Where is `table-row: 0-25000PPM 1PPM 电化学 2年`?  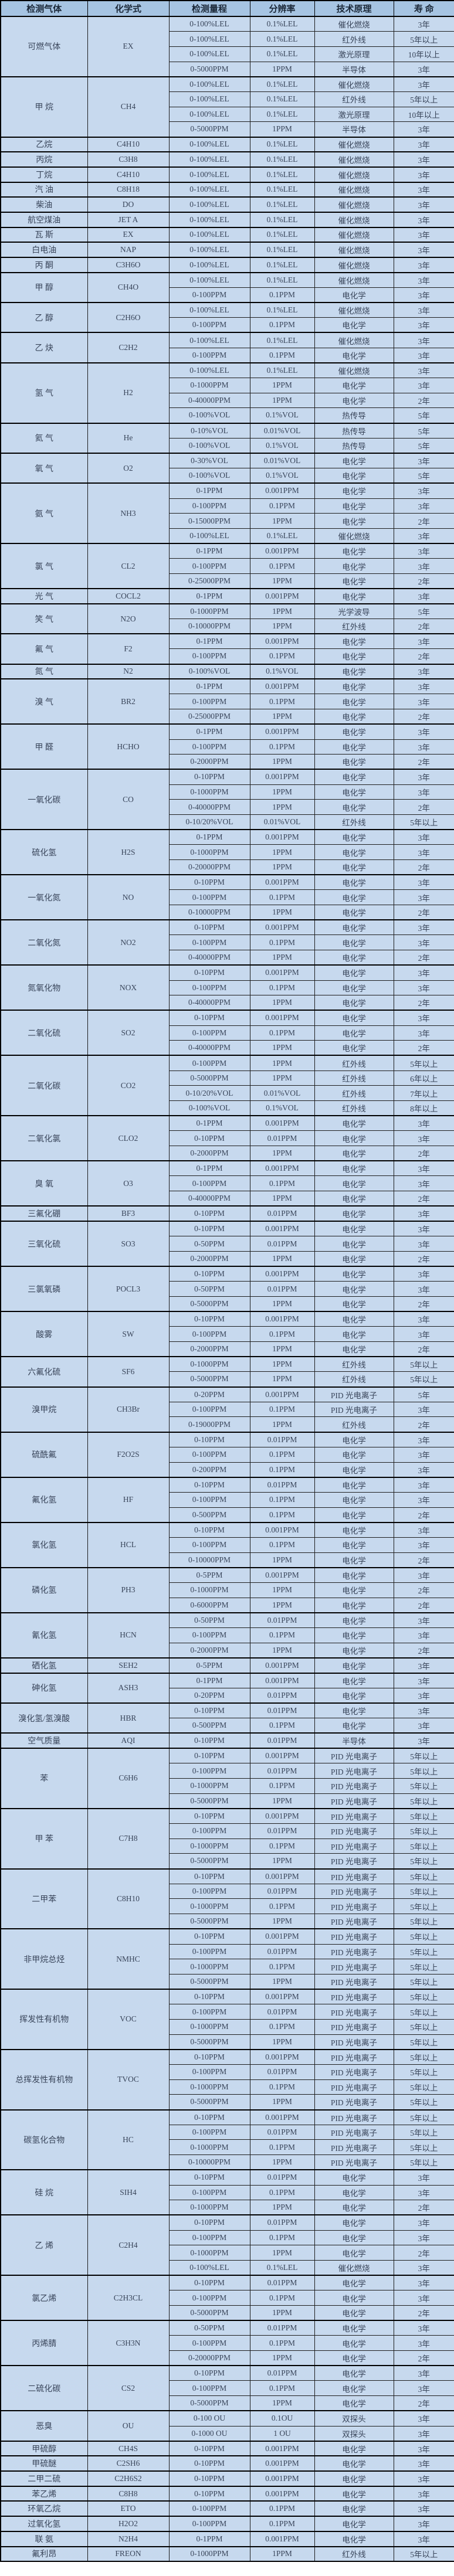
table-row: 0-25000PPM 1PPM 电化学 2年 is located at coordinates (227, 717).